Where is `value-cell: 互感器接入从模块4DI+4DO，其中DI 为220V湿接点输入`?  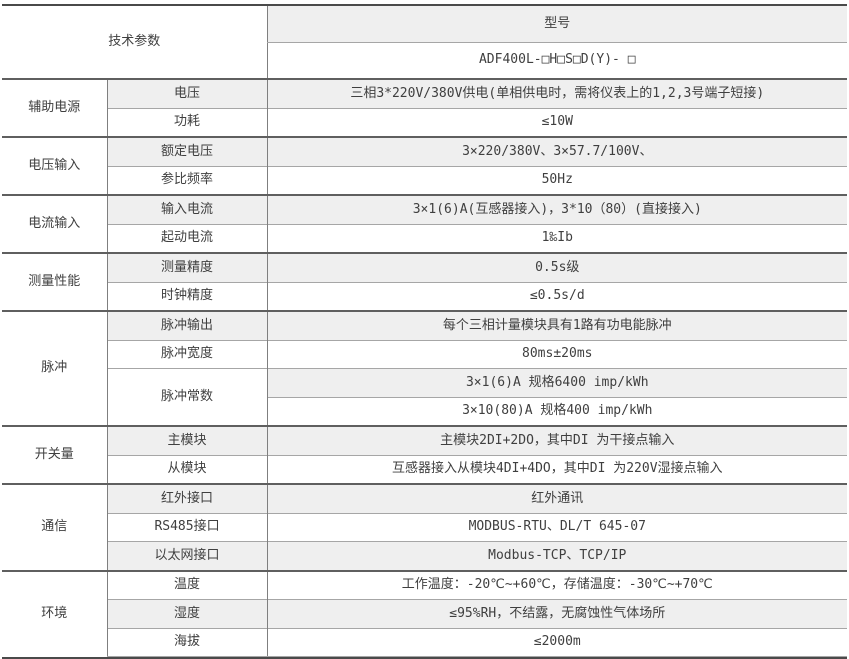
value-cell: 互感器接入从模块4DI+4DO，其中DI 为220V湿接点输入 is located at coordinates (557, 469).